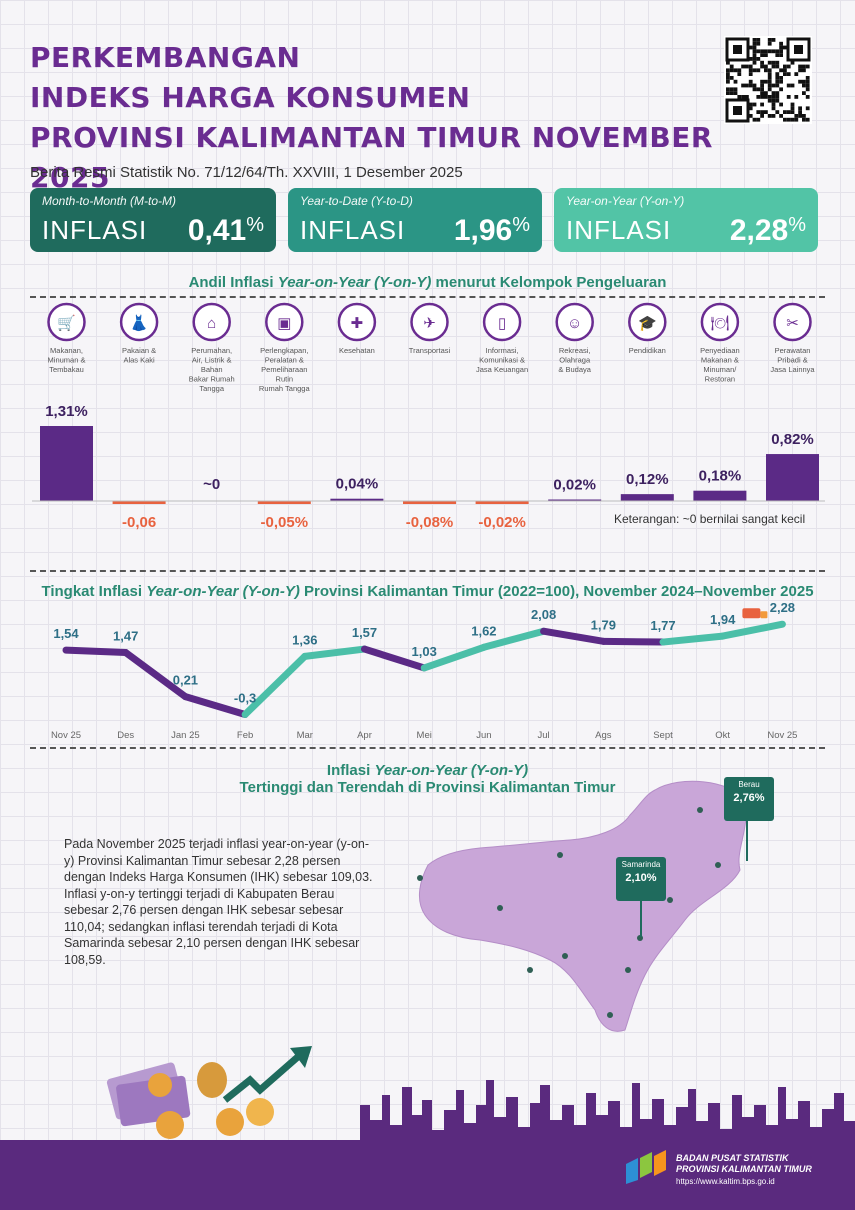  Describe the element at coordinates (371, 157) in the screenshot. I see `title-line-3: PROVINSI KALIMANTAN TIMUR NOVEMBER 2025` at that location.